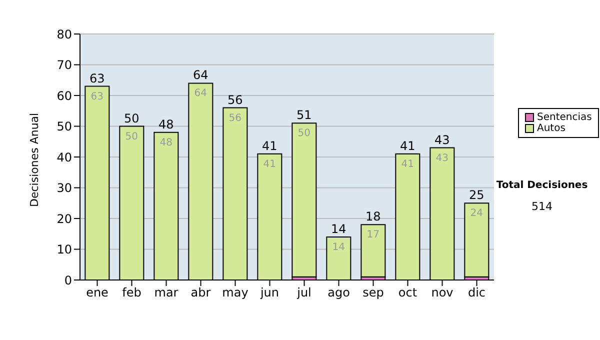 This screenshot has height=340, width=600. Describe the element at coordinates (132, 293) in the screenshot. I see `x-tick-label: feb` at that location.